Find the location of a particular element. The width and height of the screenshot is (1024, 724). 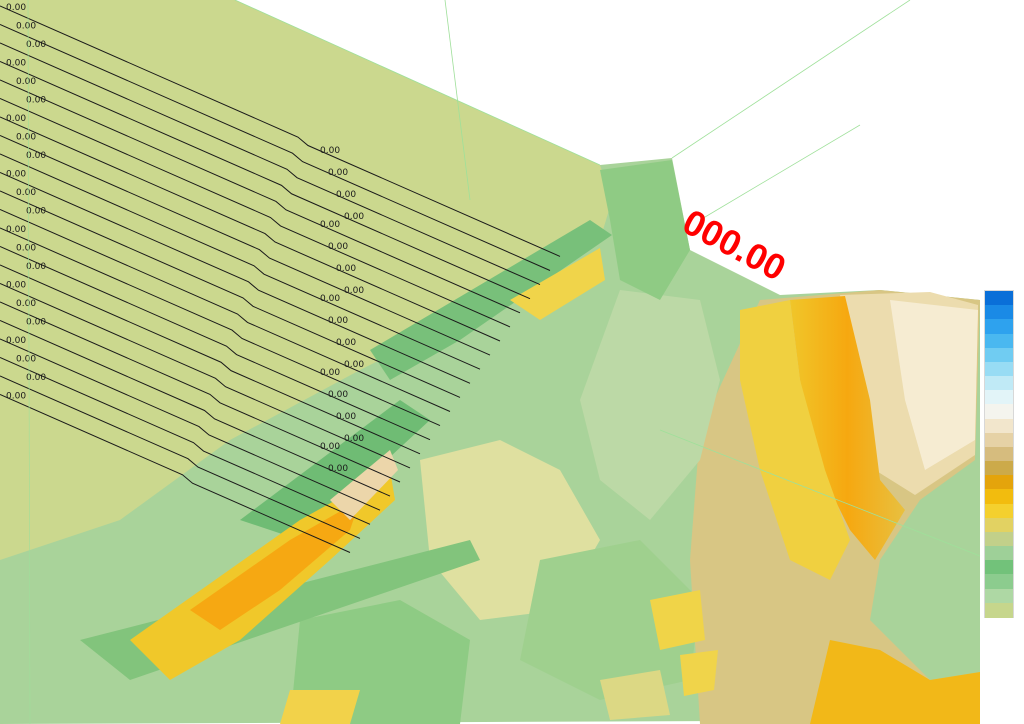

color-scale-legend is located at coordinates (999, 454).